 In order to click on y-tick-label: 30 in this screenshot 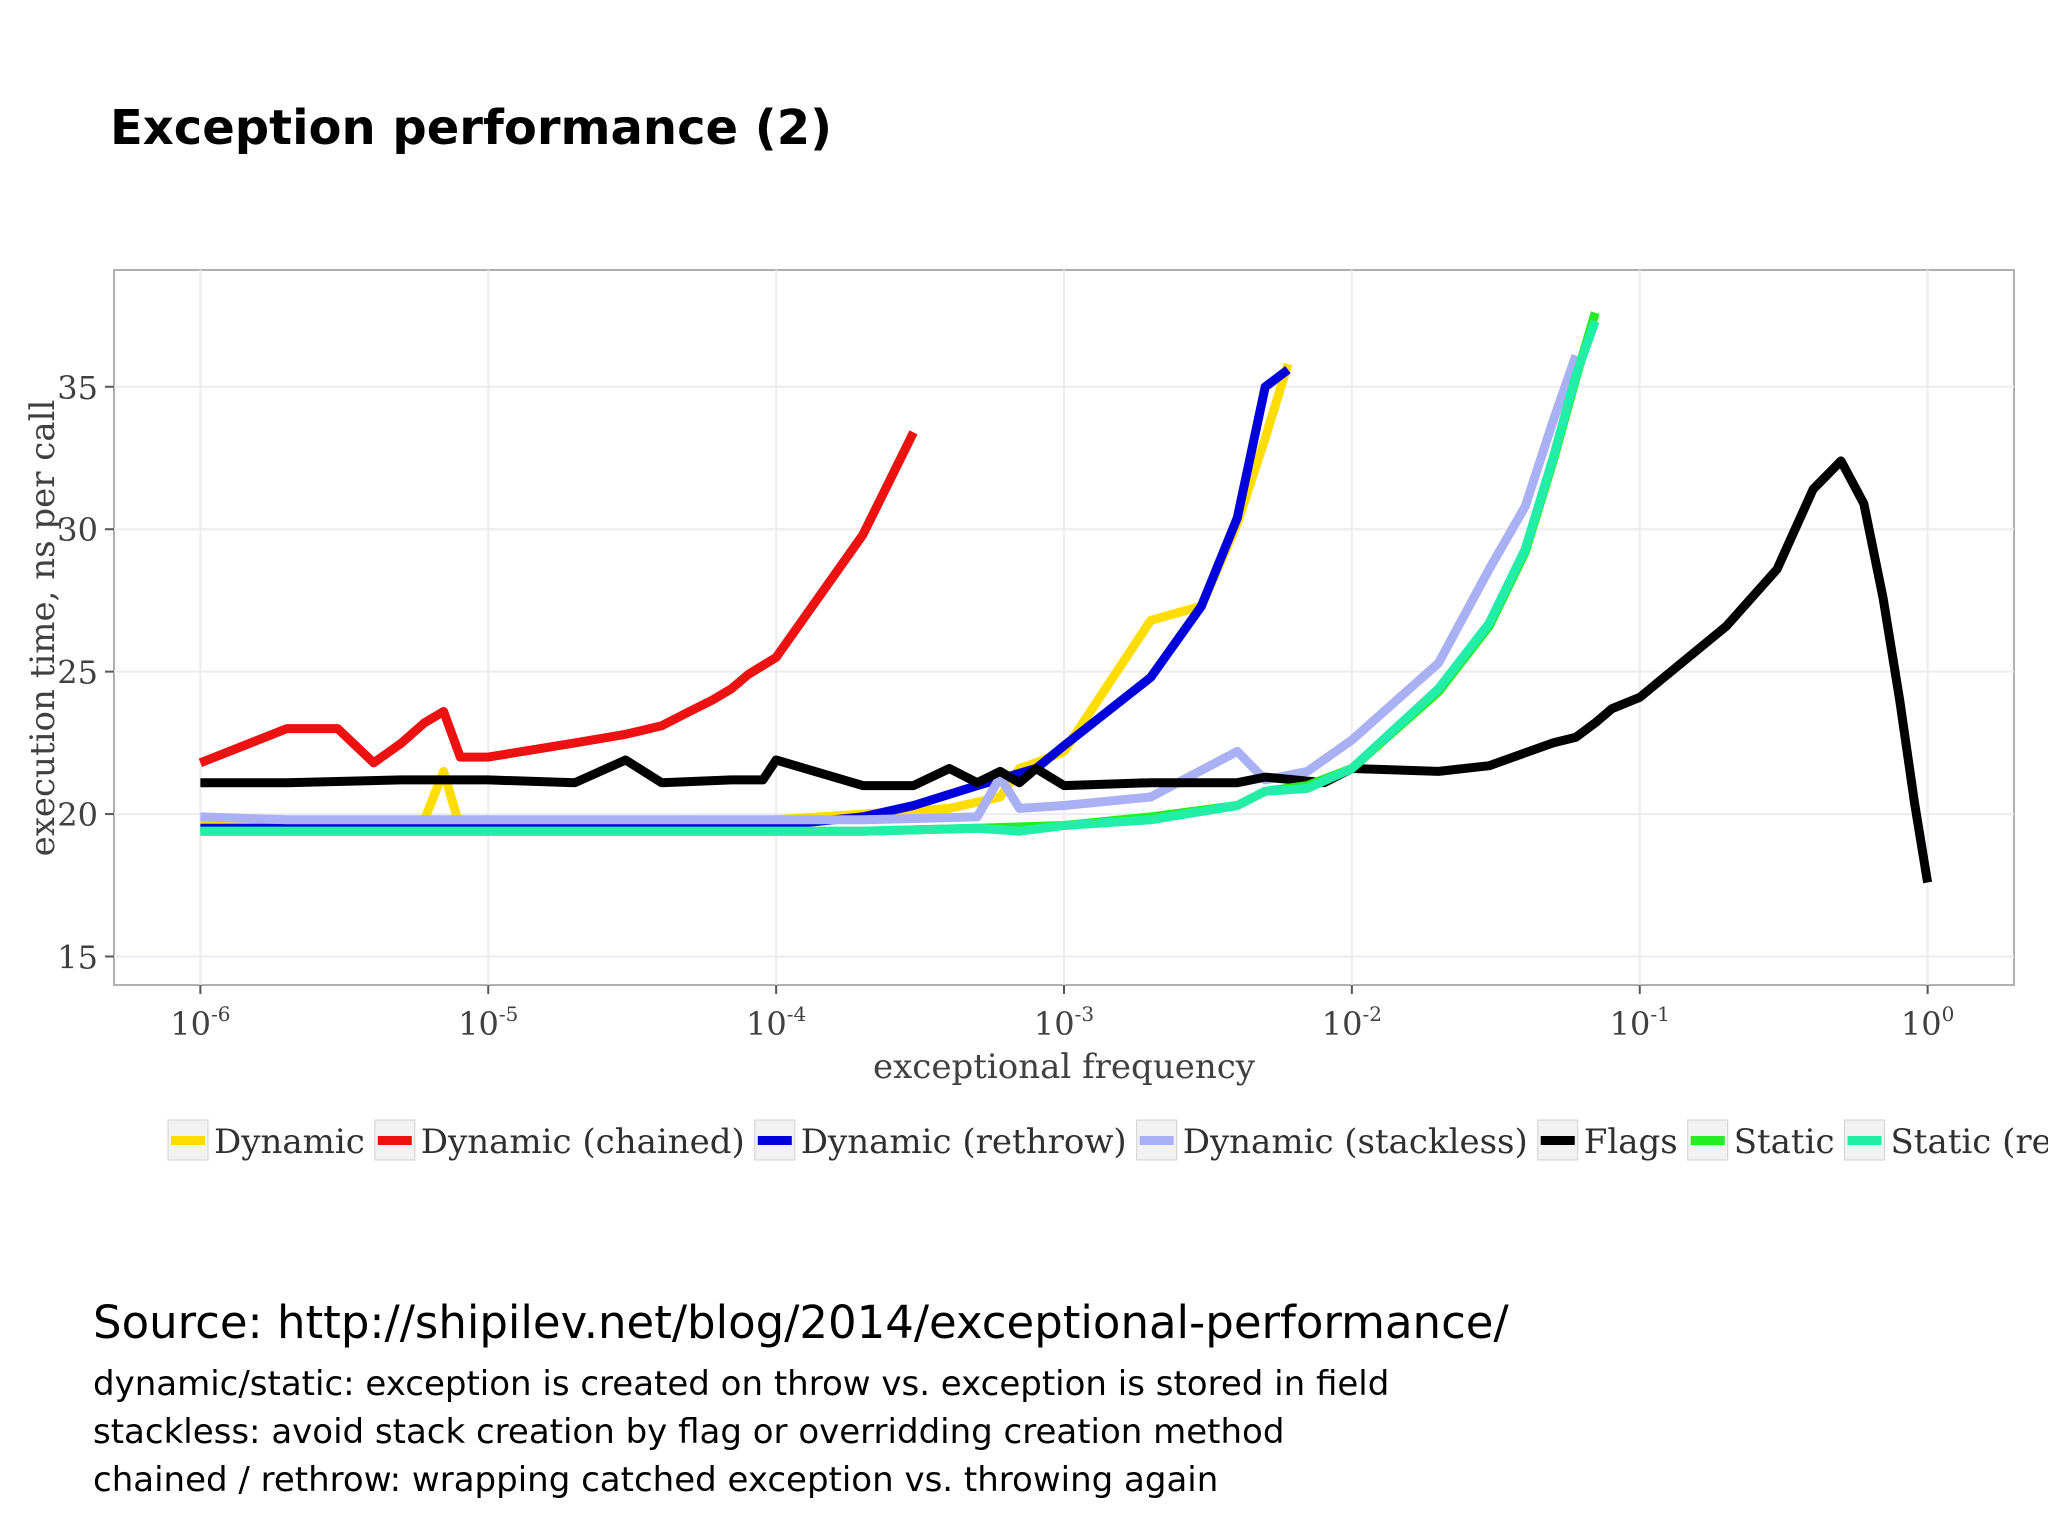, I will do `click(77, 530)`.